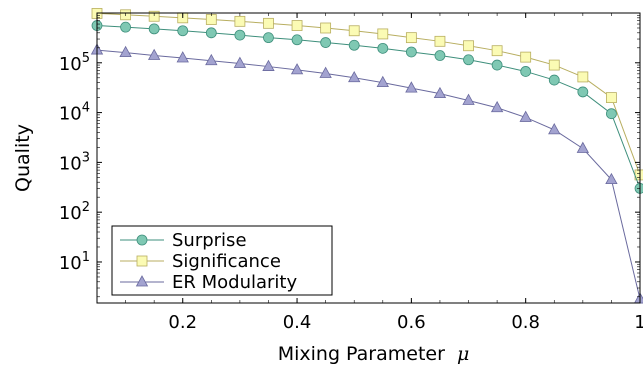  Describe the element at coordinates (361, 354) in the screenshot. I see `x-axis-title-text: Mixing Parameter` at that location.